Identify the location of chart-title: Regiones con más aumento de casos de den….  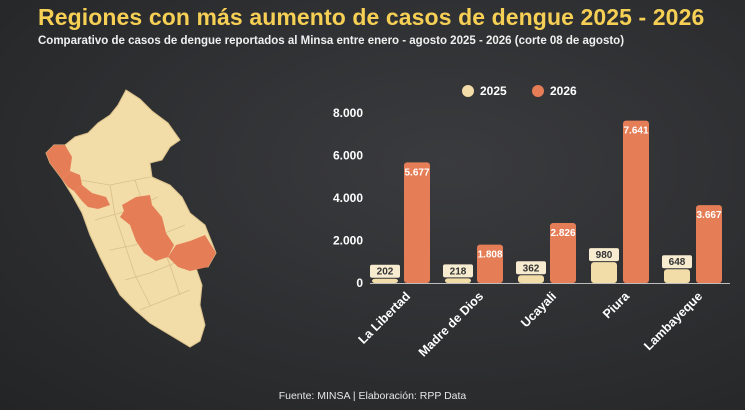
(371, 17).